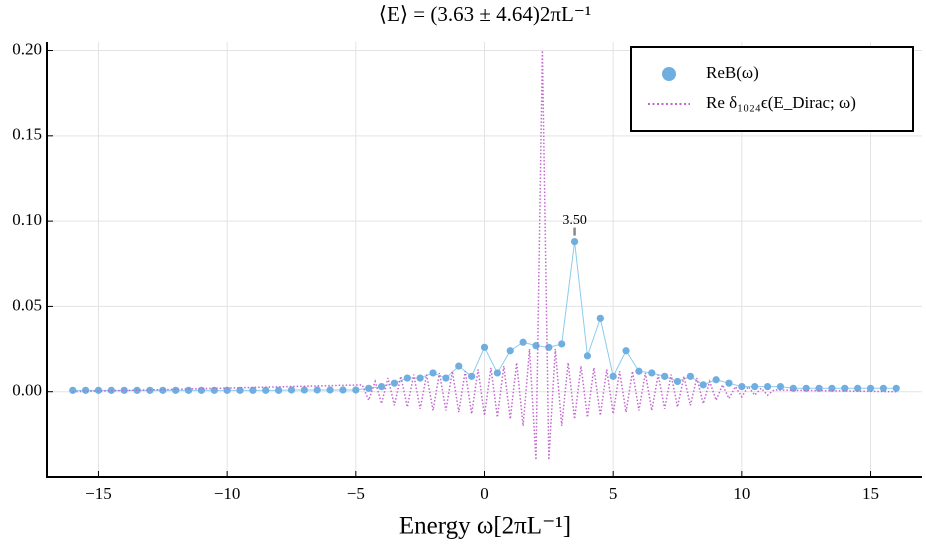 This screenshot has height=556, width=926. What do you see at coordinates (98, 493) in the screenshot?
I see `x-tick-label: −15` at bounding box center [98, 493].